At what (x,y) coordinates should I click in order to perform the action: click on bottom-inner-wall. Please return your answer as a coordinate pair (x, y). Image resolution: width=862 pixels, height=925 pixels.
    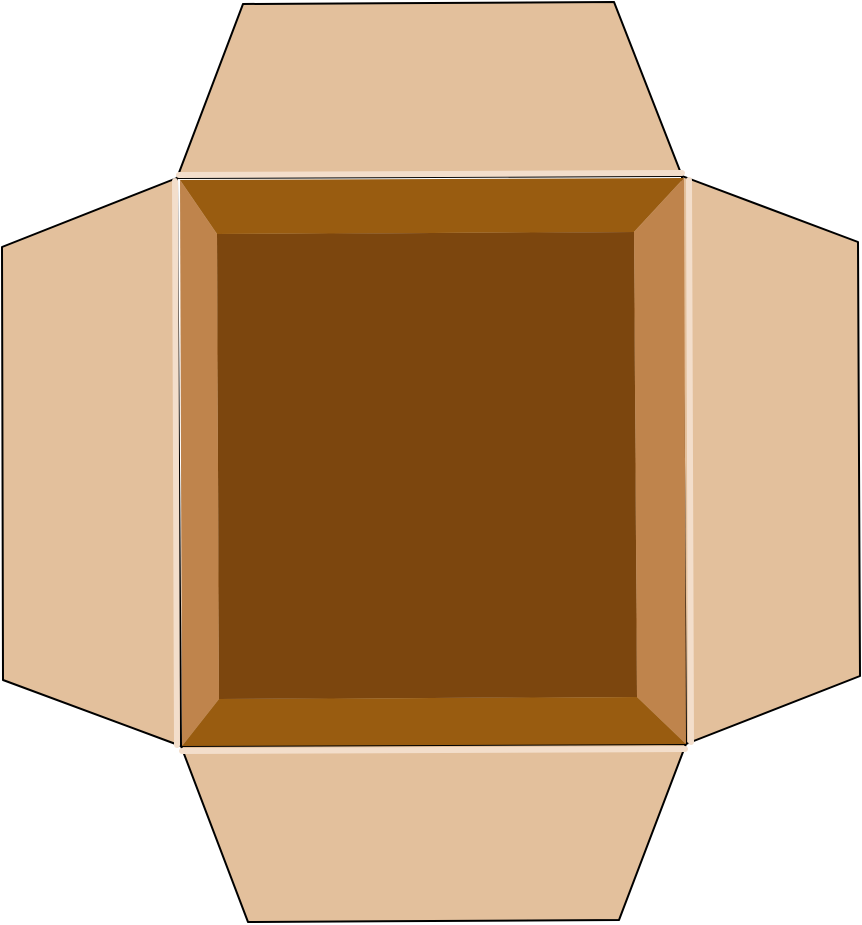
    Looking at the image, I should click on (434, 721).